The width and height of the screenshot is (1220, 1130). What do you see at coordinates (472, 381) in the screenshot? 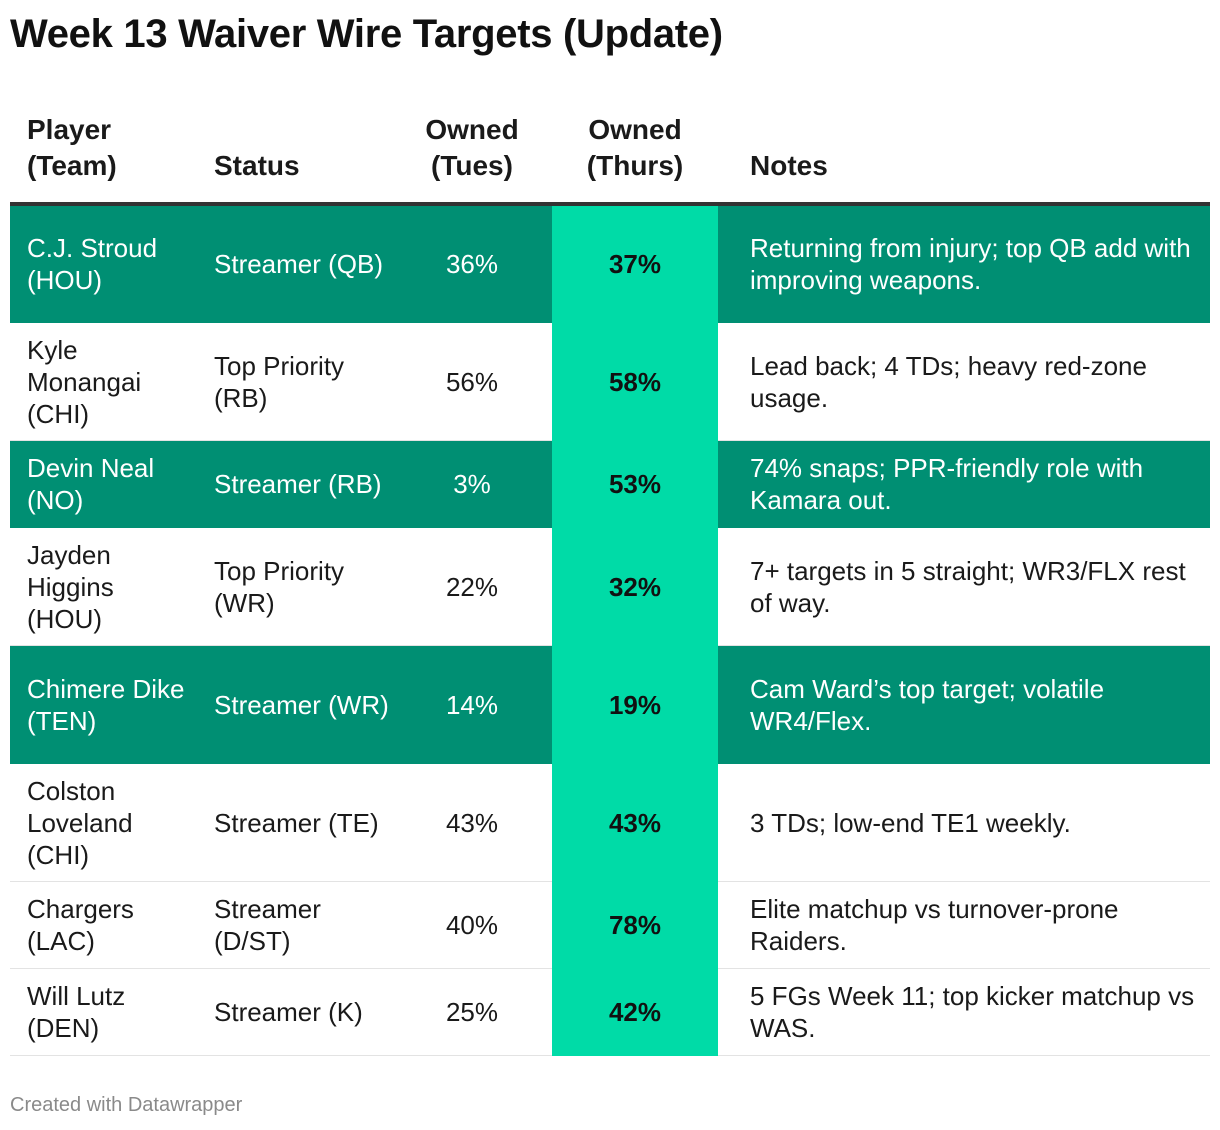
I see `cell-owned-tues: 56%` at bounding box center [472, 381].